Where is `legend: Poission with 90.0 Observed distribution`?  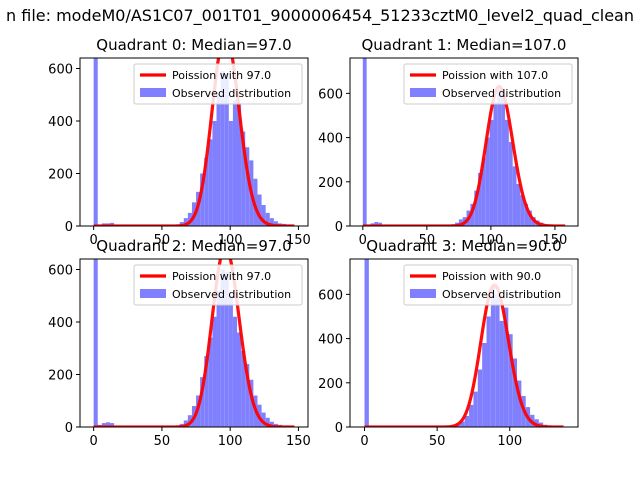 legend: Poission with 90.0 Observed distribution is located at coordinates (488, 285).